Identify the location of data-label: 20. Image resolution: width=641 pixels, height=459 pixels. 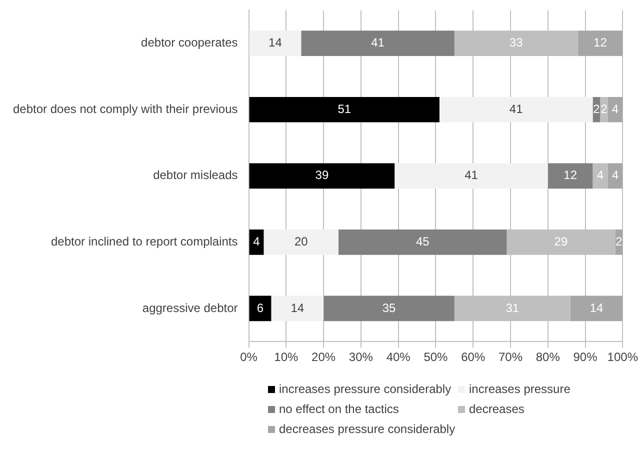
(301, 241).